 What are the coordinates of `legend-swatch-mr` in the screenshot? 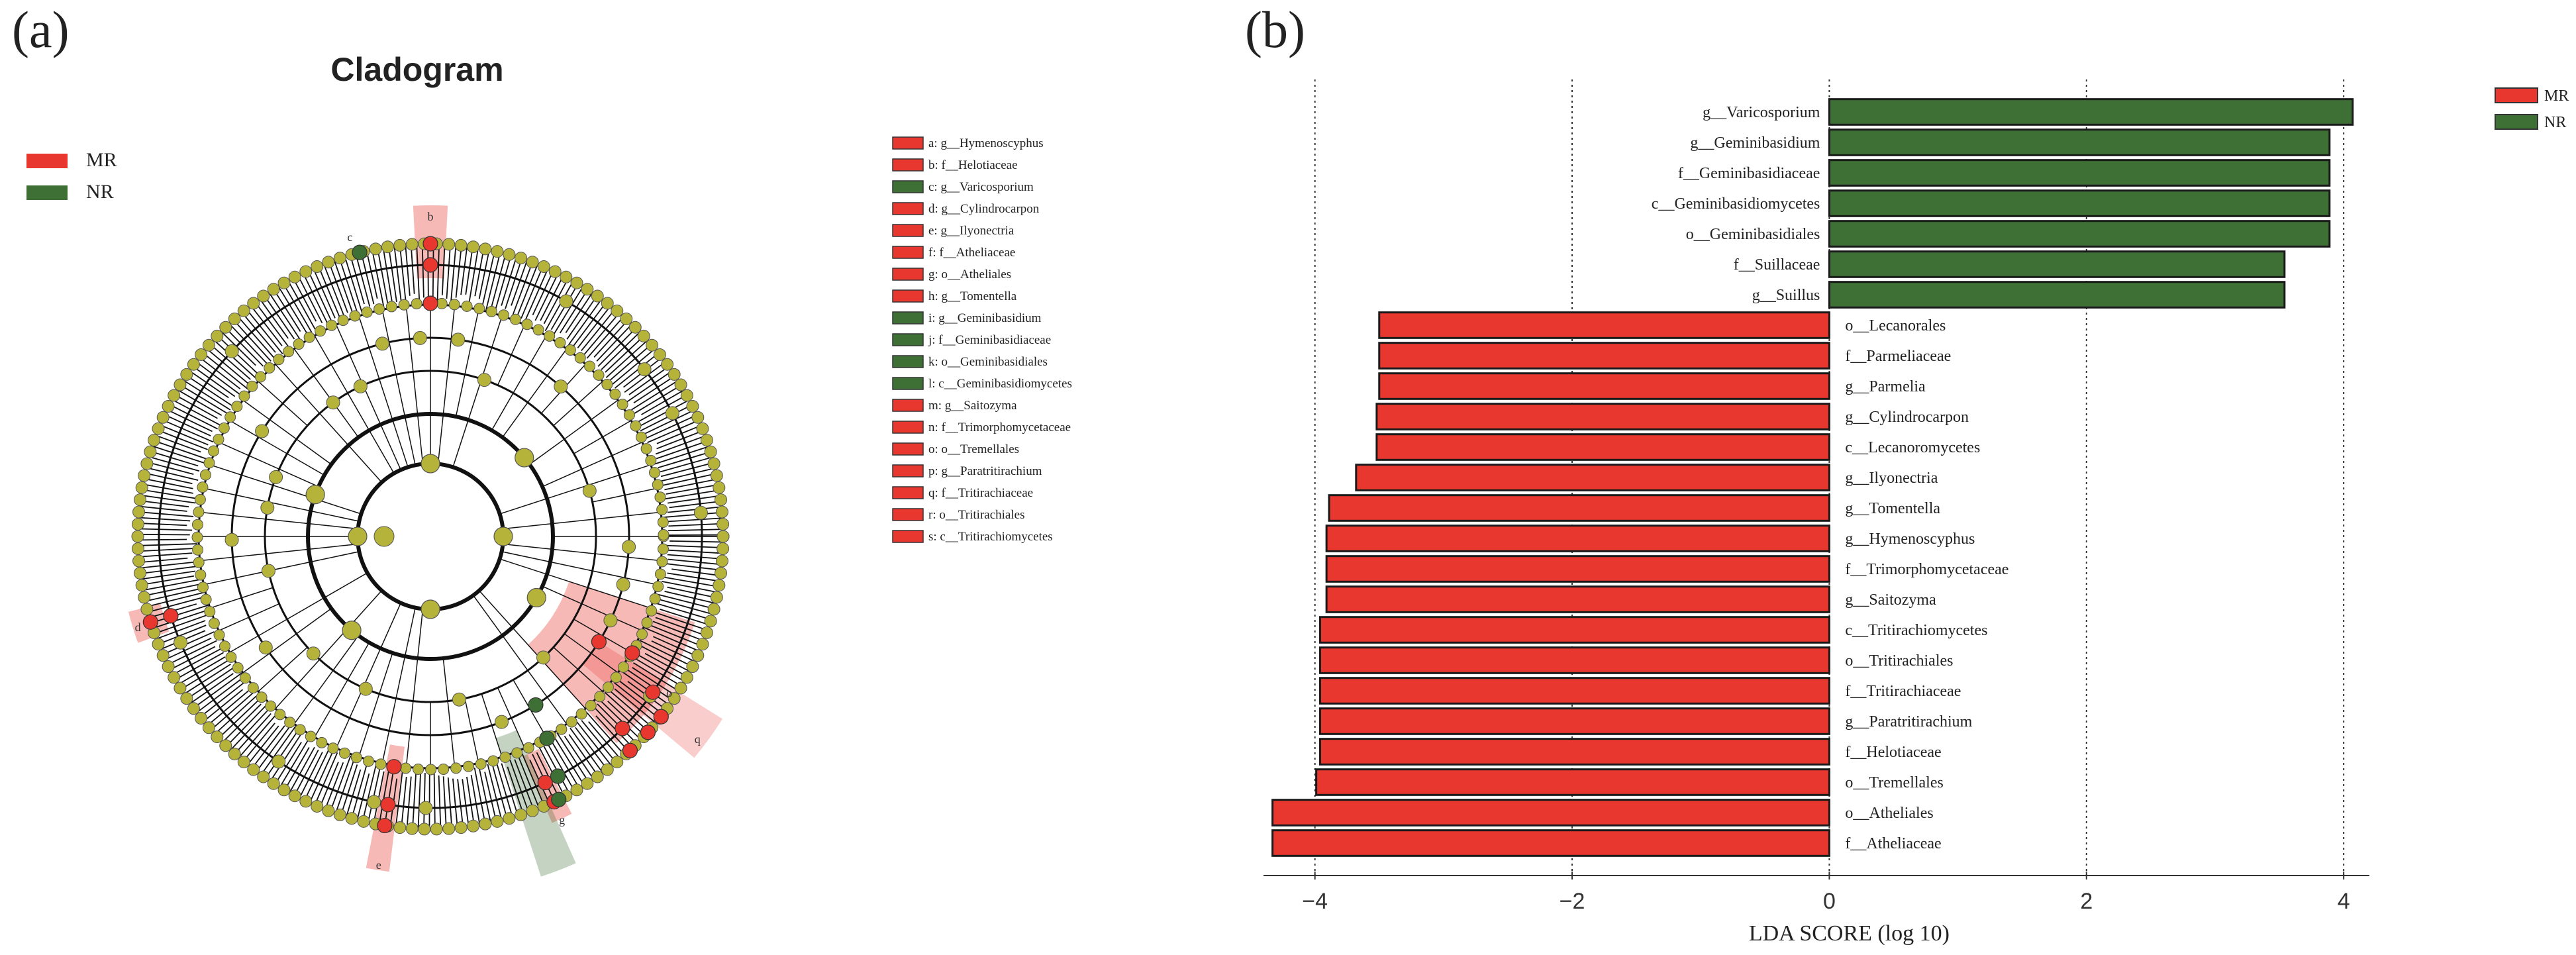 It's located at (47, 161).